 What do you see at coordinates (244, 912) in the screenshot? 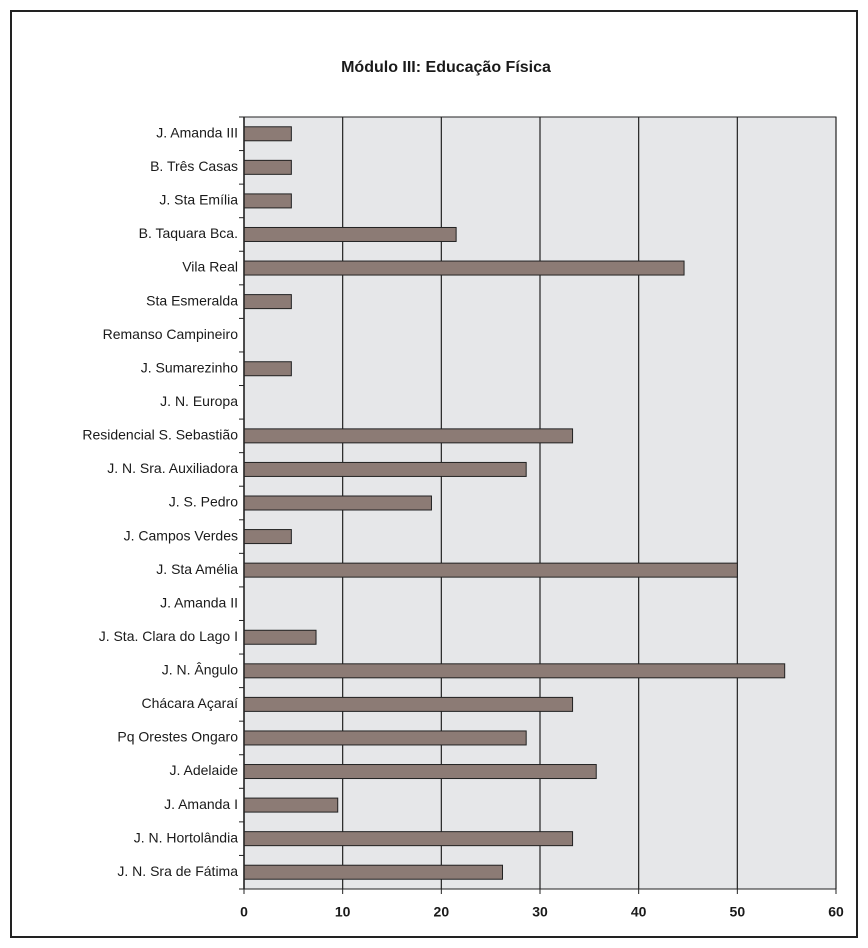
I see `x-tick-label: 0` at bounding box center [244, 912].